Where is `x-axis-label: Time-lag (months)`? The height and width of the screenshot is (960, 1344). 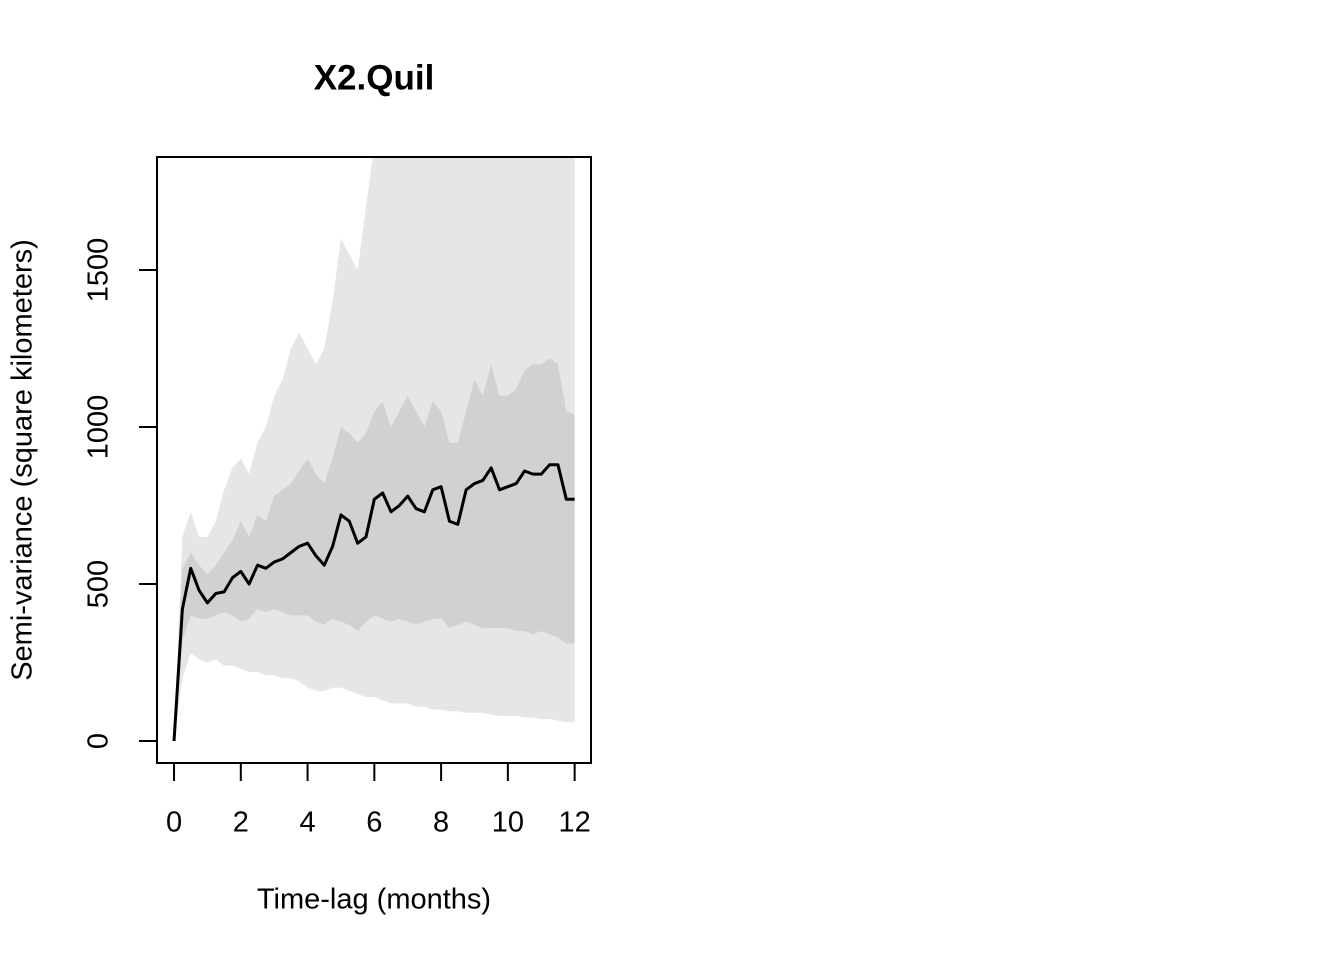
x-axis-label: Time-lag (months) is located at coordinates (374, 900).